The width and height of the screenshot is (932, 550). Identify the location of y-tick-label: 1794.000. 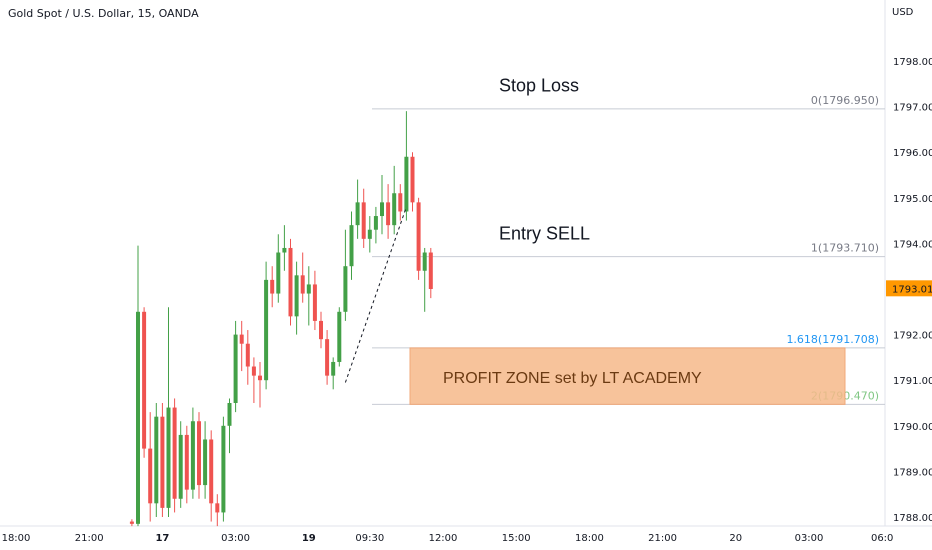
(912, 244).